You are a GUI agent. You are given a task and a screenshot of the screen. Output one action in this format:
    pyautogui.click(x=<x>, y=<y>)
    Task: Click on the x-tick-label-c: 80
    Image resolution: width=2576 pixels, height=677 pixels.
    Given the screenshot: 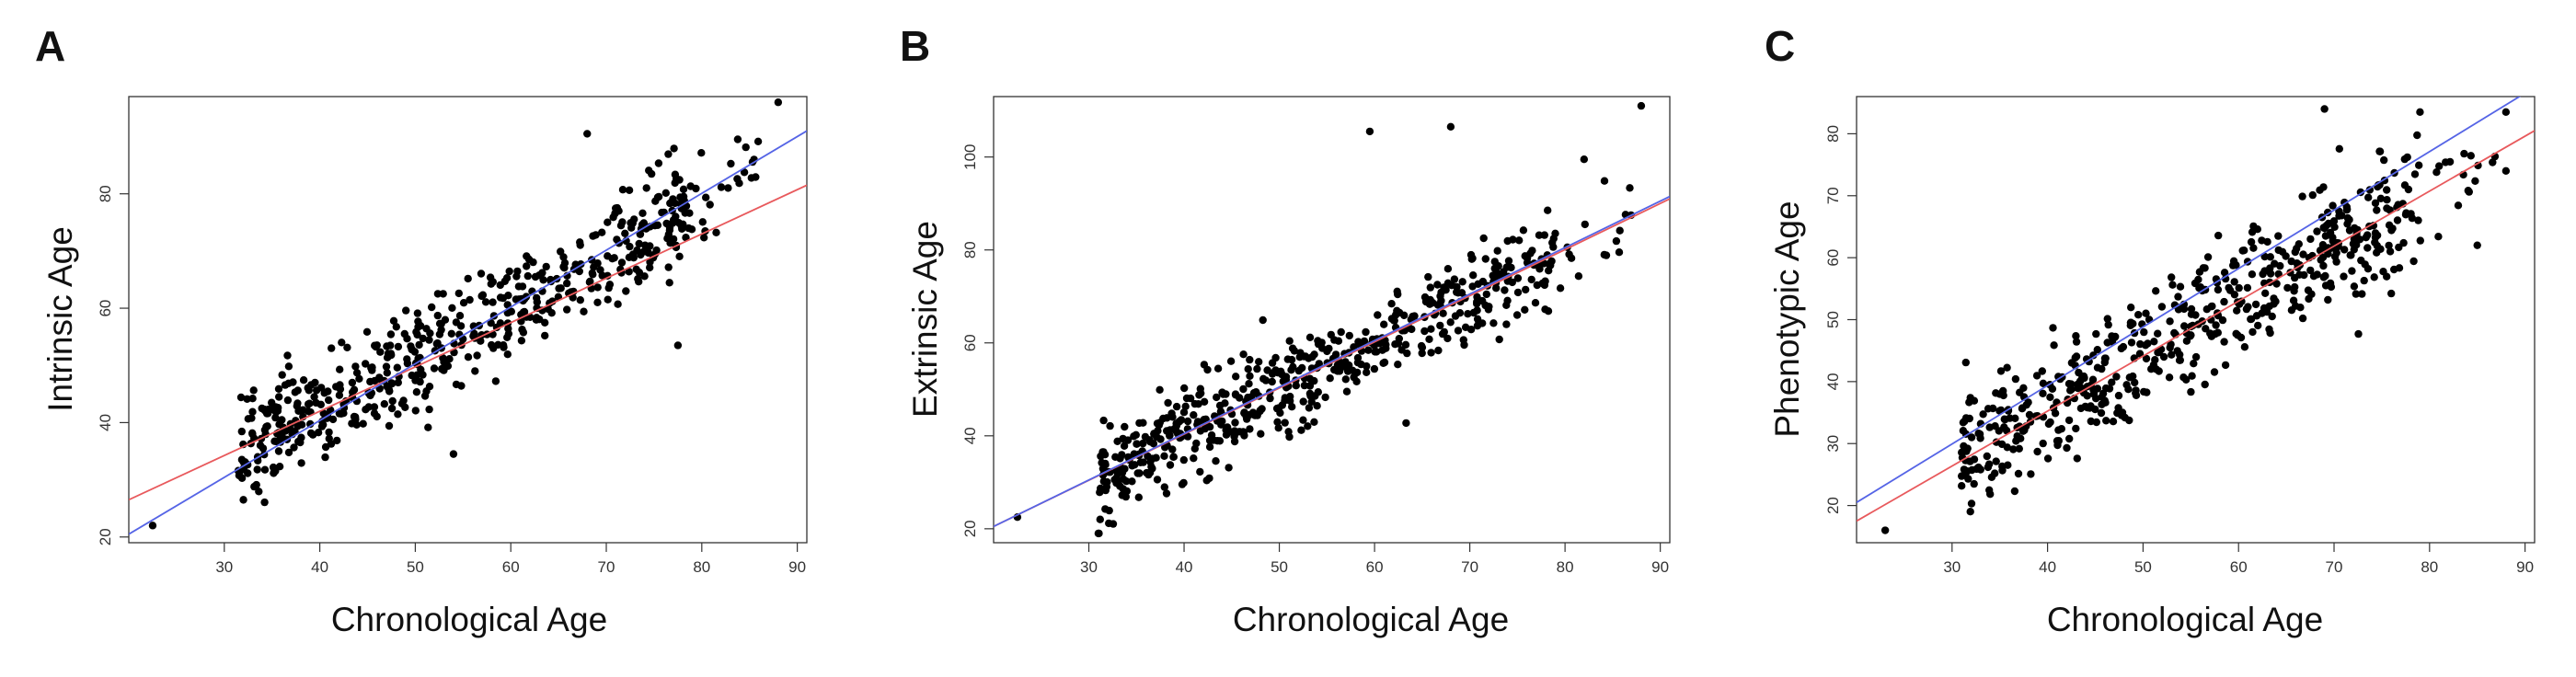 What is the action you would take?
    pyautogui.click(x=2429, y=567)
    